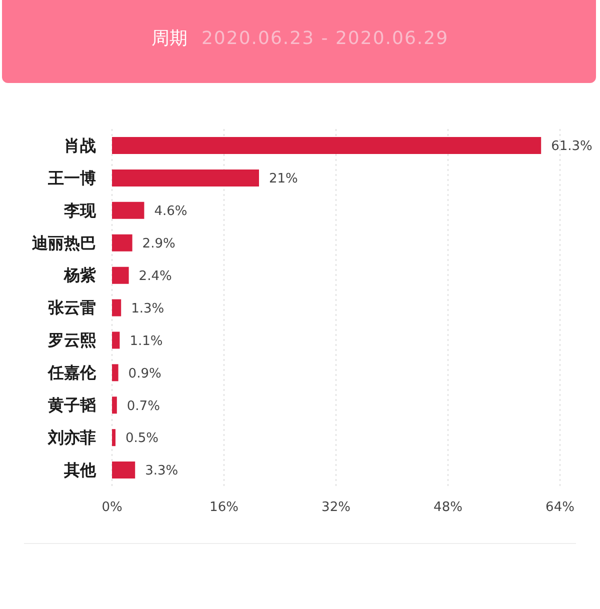  Describe the element at coordinates (80, 145) in the screenshot. I see `y-tick-label: 肖战` at that location.